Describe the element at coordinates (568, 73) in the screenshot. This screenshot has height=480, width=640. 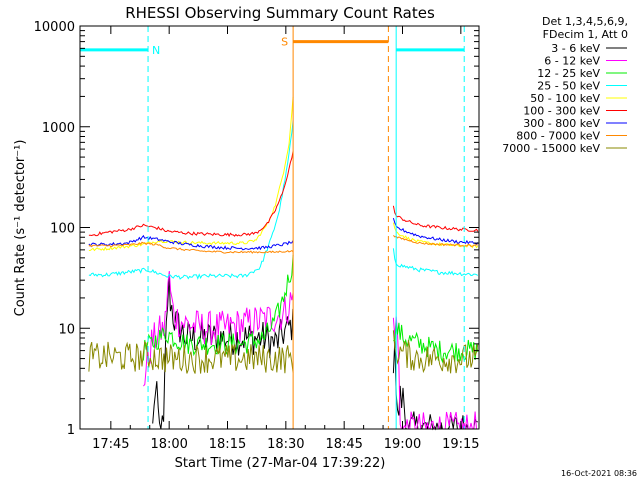
I see `legend-label-2: 12 - 25 keV` at that location.